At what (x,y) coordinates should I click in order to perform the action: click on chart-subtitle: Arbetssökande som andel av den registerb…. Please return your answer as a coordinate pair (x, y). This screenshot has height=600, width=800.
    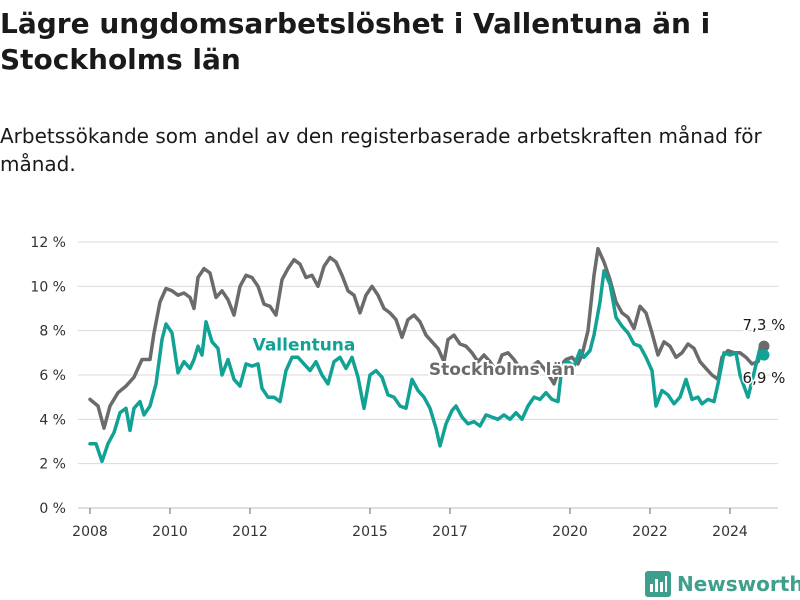
    Looking at the image, I should click on (381, 150).